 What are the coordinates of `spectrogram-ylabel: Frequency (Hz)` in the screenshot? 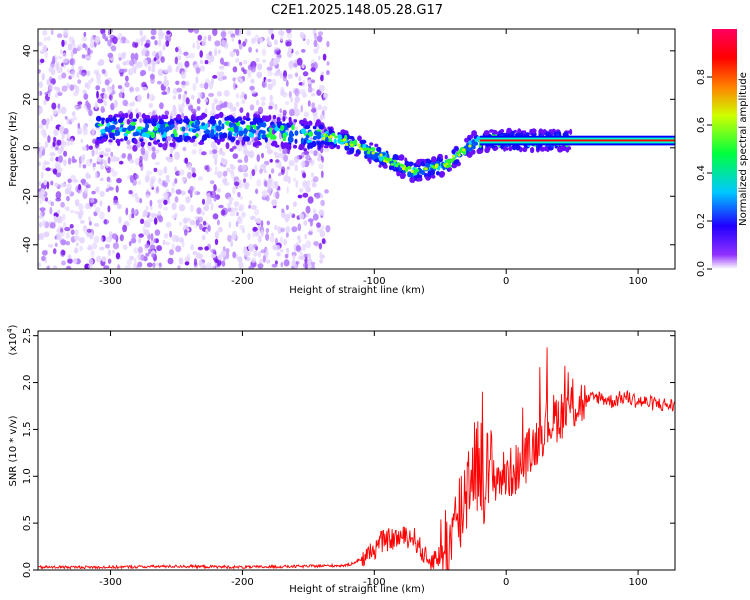 It's located at (13, 149).